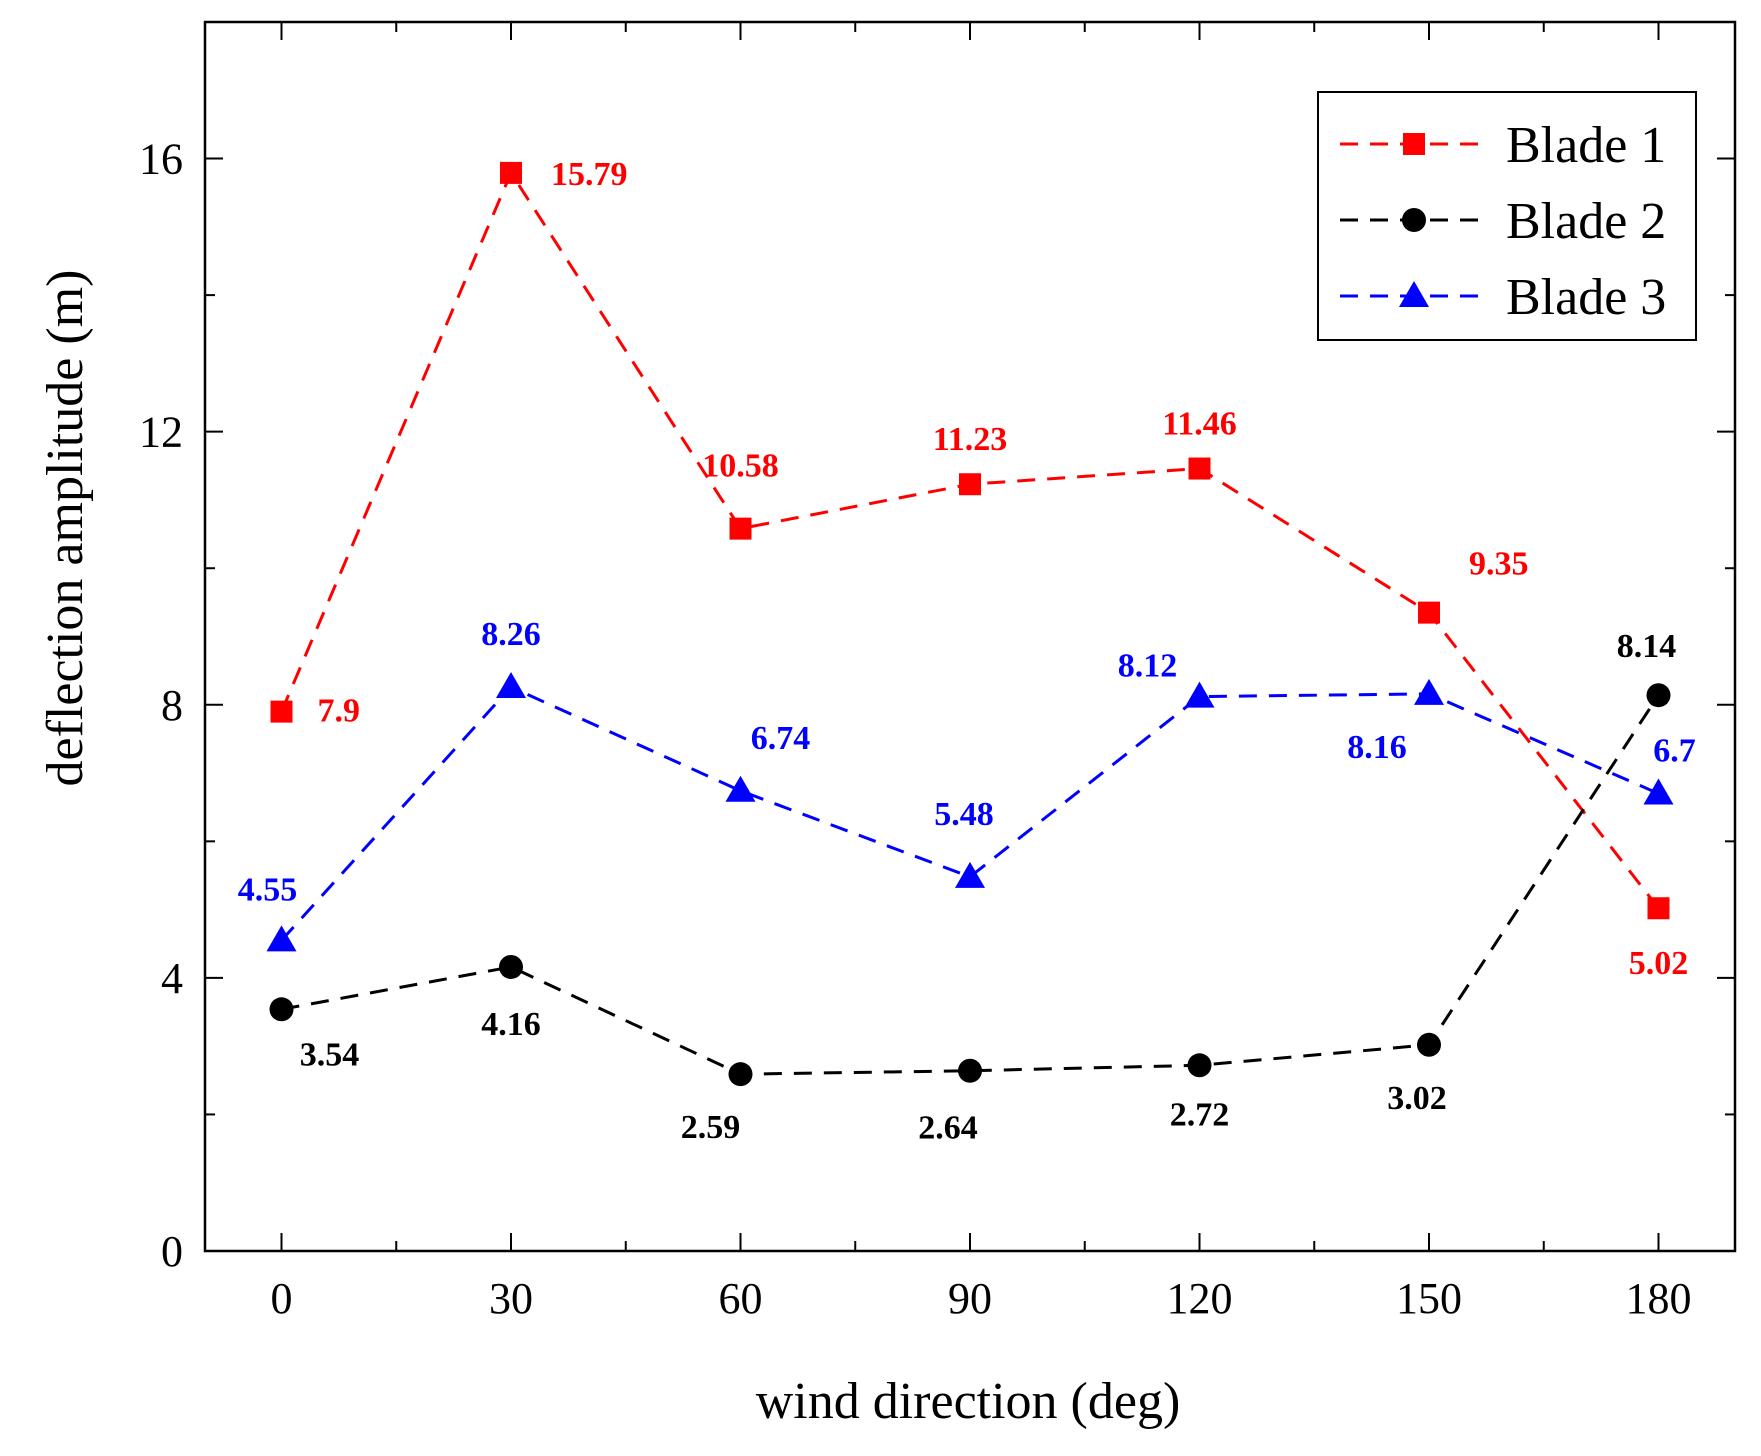  What do you see at coordinates (589, 174) in the screenshot?
I see `blade-1-data-label: 15.79` at bounding box center [589, 174].